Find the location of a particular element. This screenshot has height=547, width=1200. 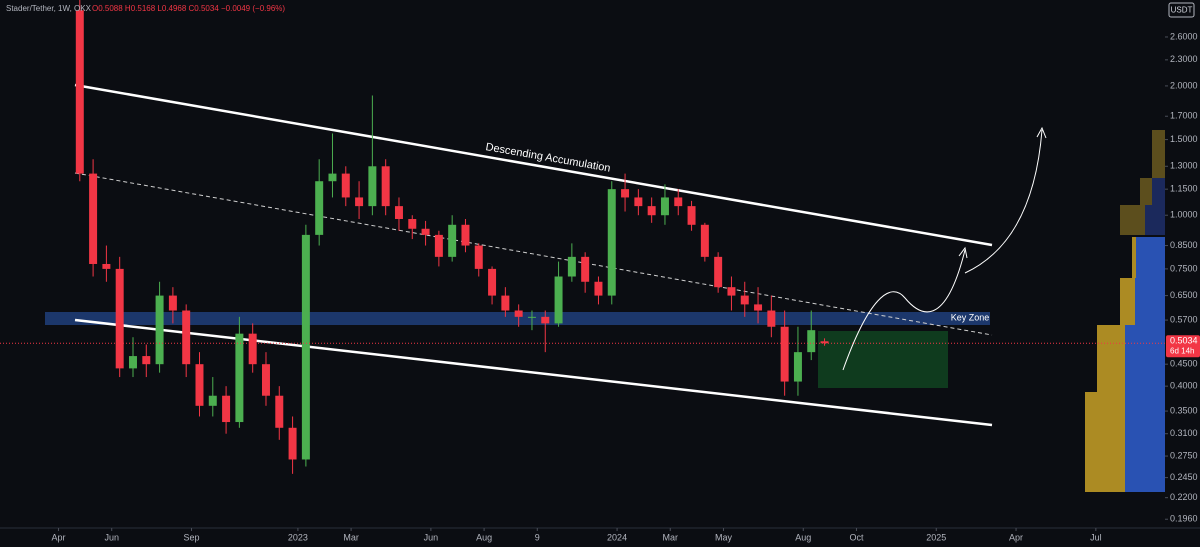

unit-box is located at coordinates (1181, 10).